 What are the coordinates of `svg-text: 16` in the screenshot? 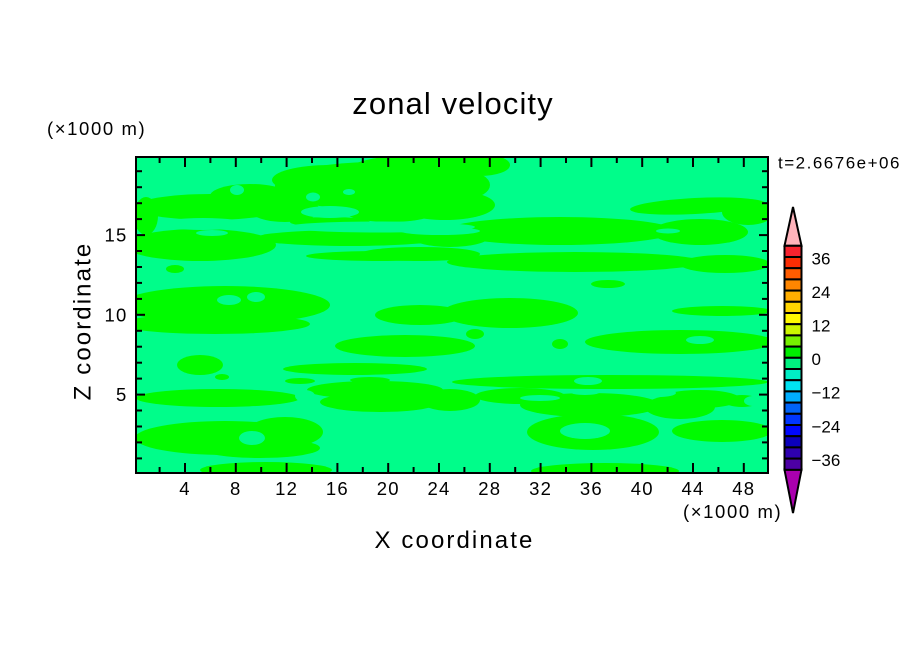 It's located at (337, 488).